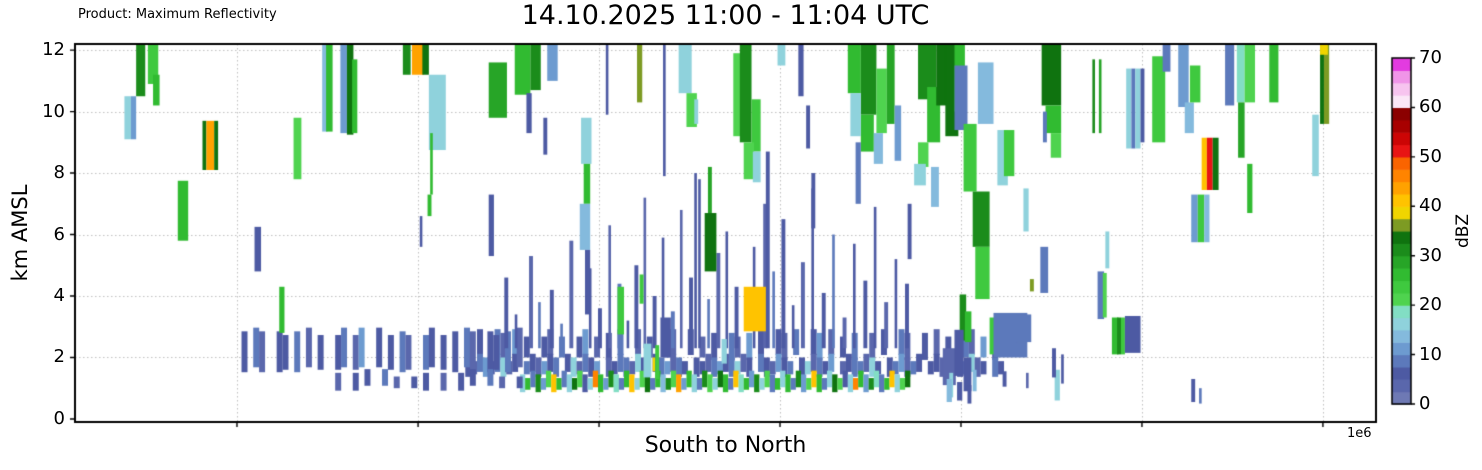  What do you see at coordinates (1359, 433) in the screenshot?
I see `x-axis-offset-label: 1e6` at bounding box center [1359, 433].